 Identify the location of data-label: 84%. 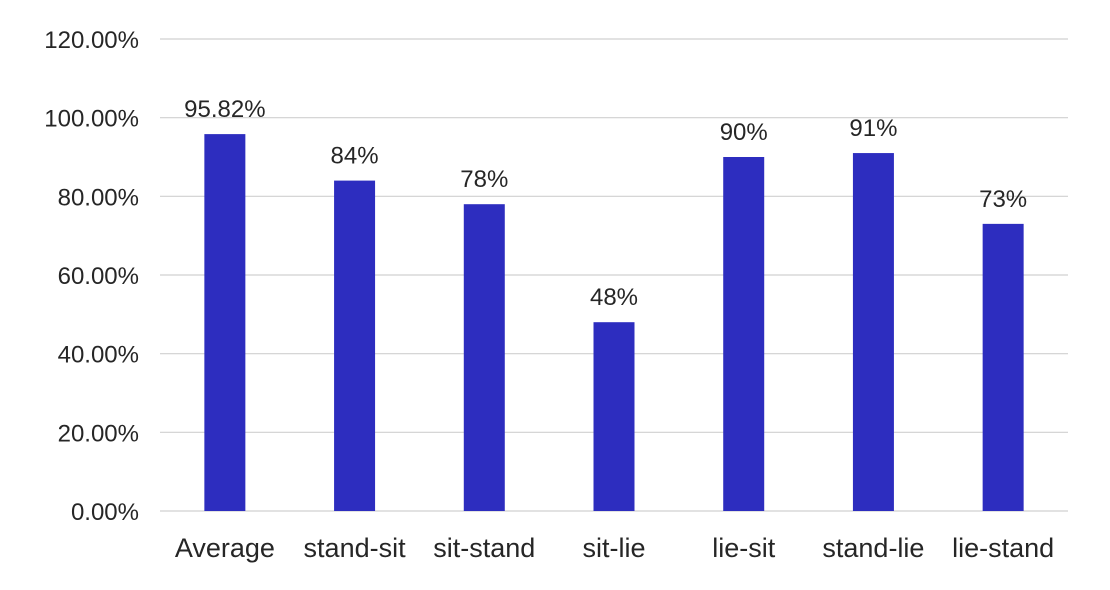
(355, 156).